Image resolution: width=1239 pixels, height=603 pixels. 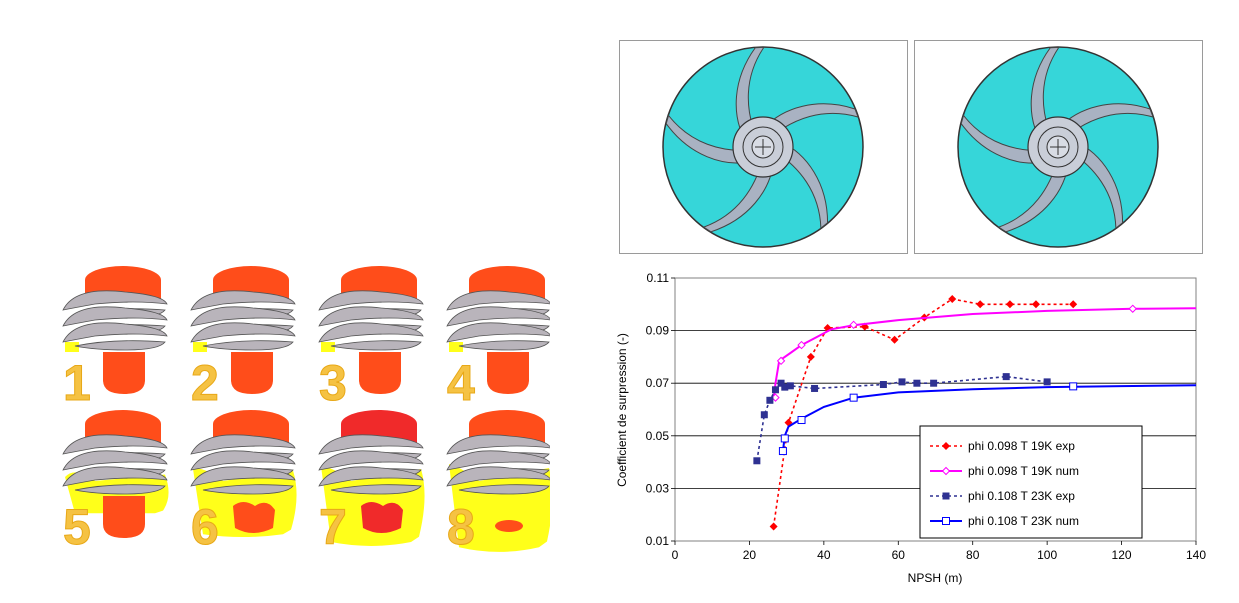 What do you see at coordinates (658, 278) in the screenshot?
I see `y-tick-label: 0.11` at bounding box center [658, 278].